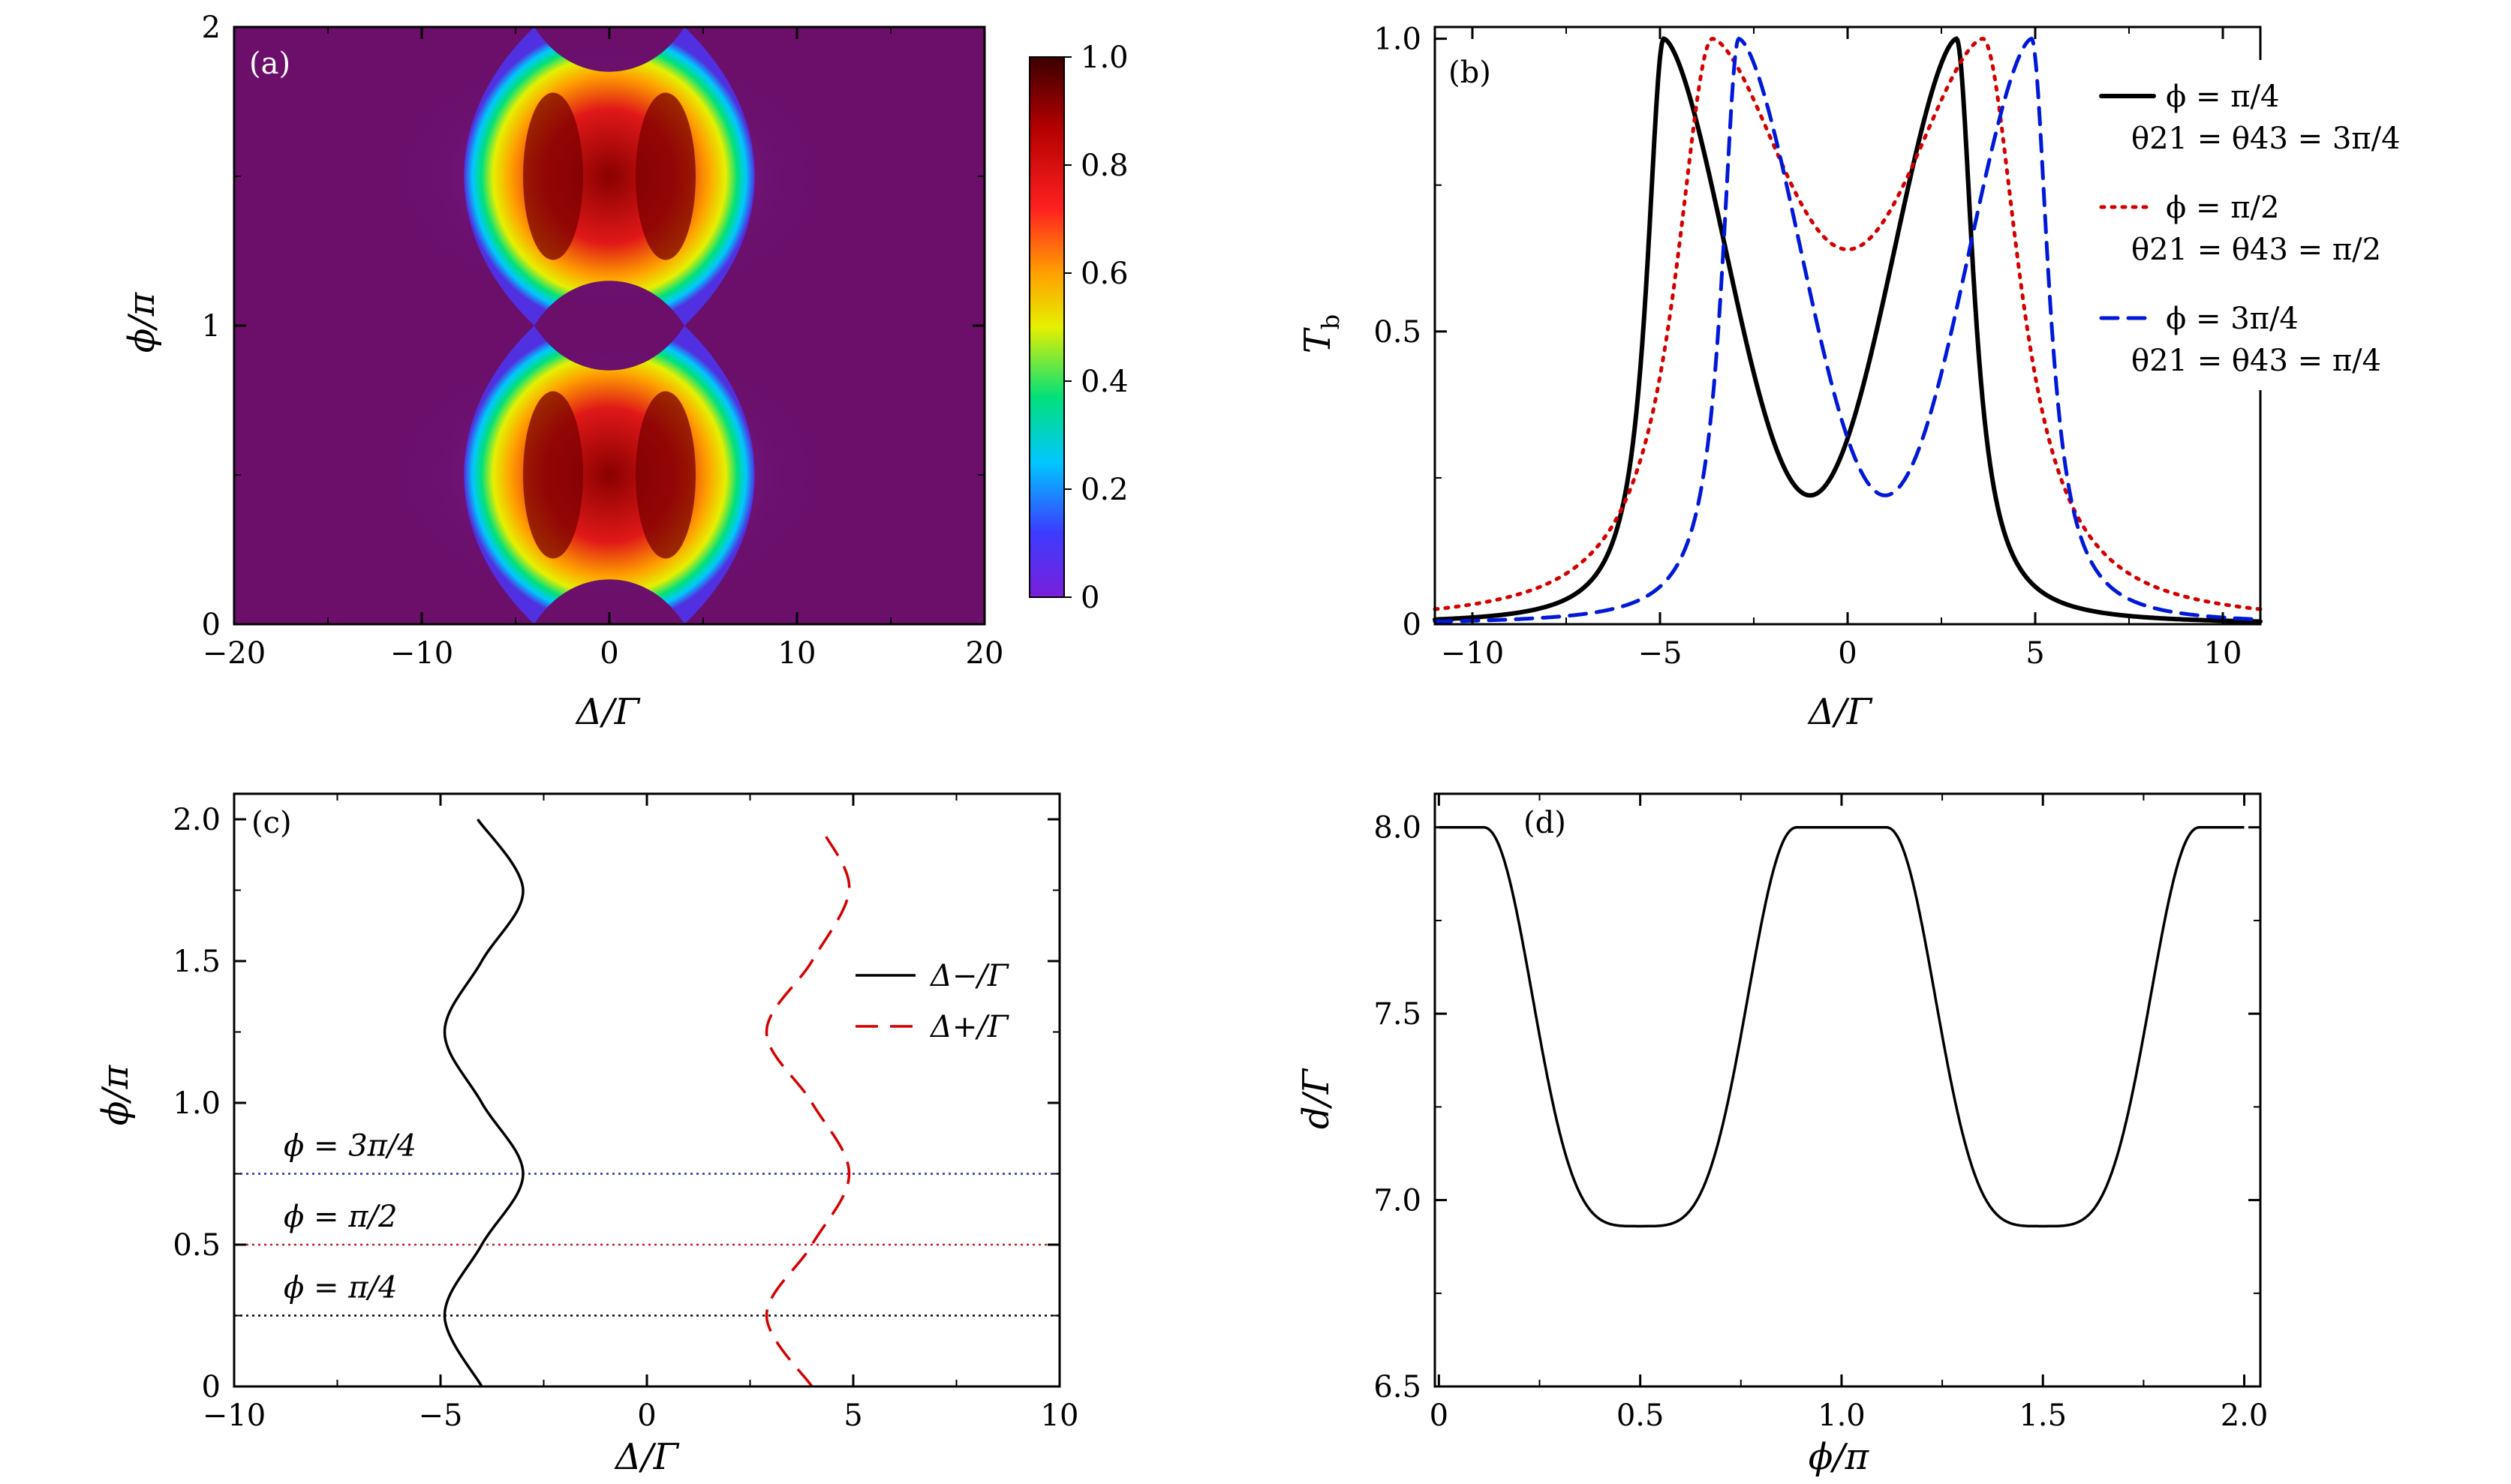 The height and width of the screenshot is (1484, 2511). What do you see at coordinates (234, 653) in the screenshot?
I see `x-tick-label: −20` at bounding box center [234, 653].